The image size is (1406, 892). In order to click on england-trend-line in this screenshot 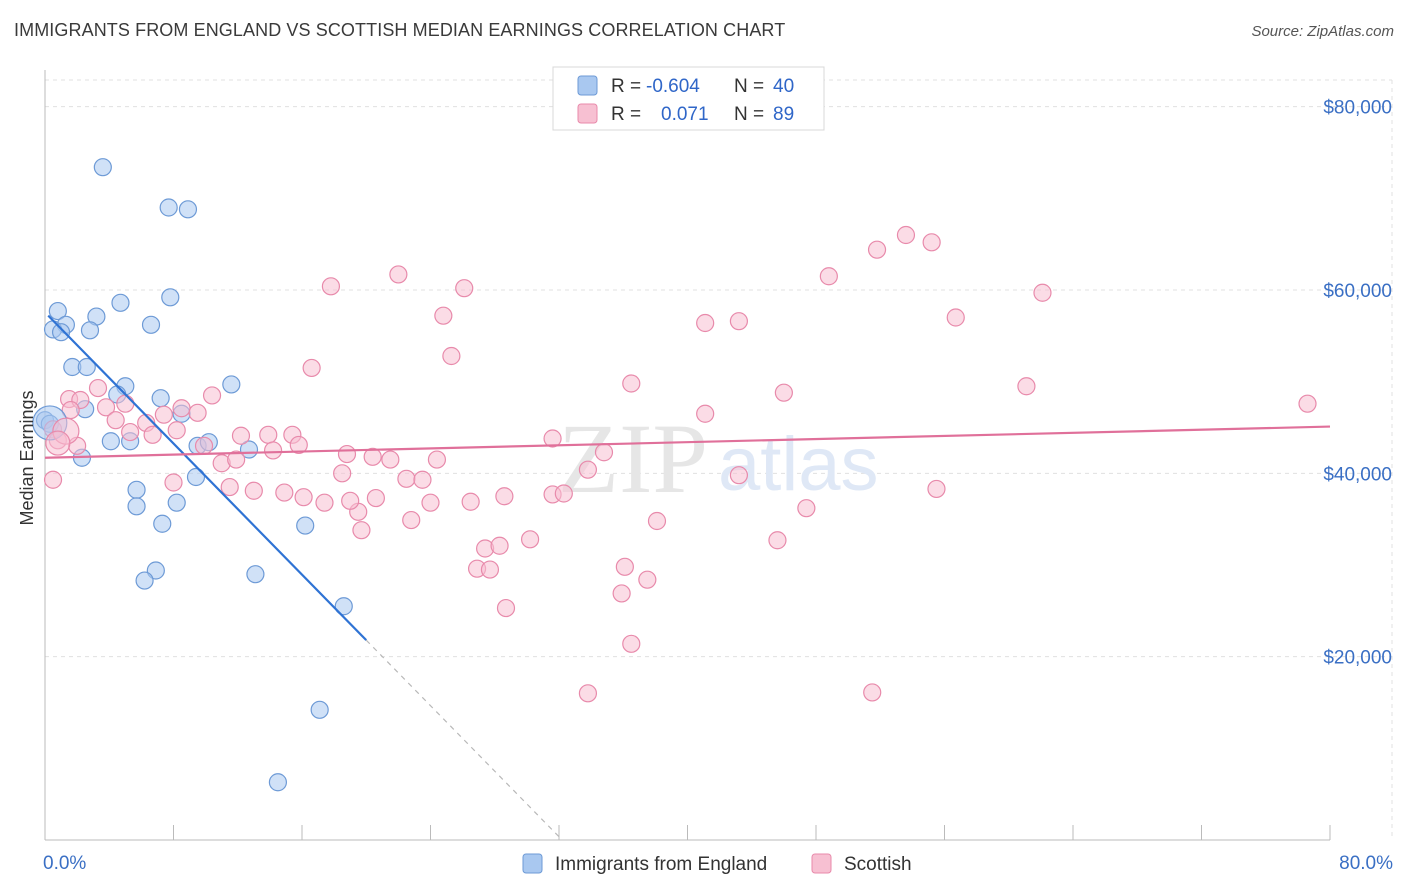, I will do `click(207, 477)`.